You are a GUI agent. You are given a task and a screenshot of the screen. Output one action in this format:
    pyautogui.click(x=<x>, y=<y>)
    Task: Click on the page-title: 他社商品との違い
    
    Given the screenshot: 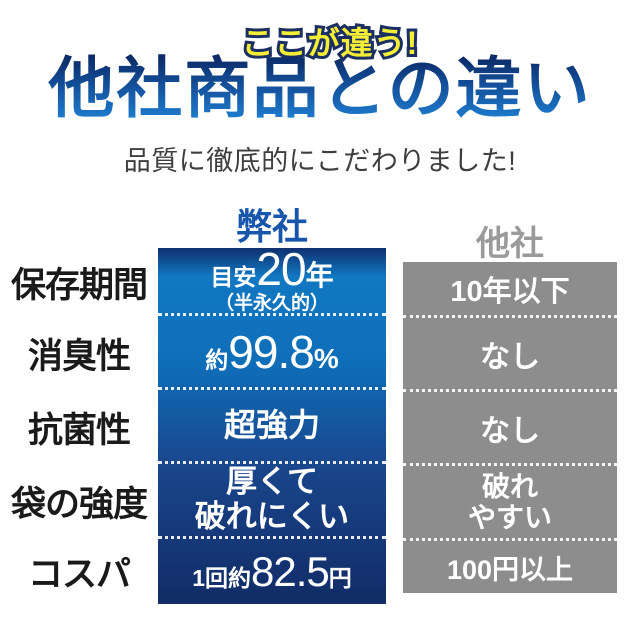 What is the action you would take?
    pyautogui.click(x=320, y=88)
    